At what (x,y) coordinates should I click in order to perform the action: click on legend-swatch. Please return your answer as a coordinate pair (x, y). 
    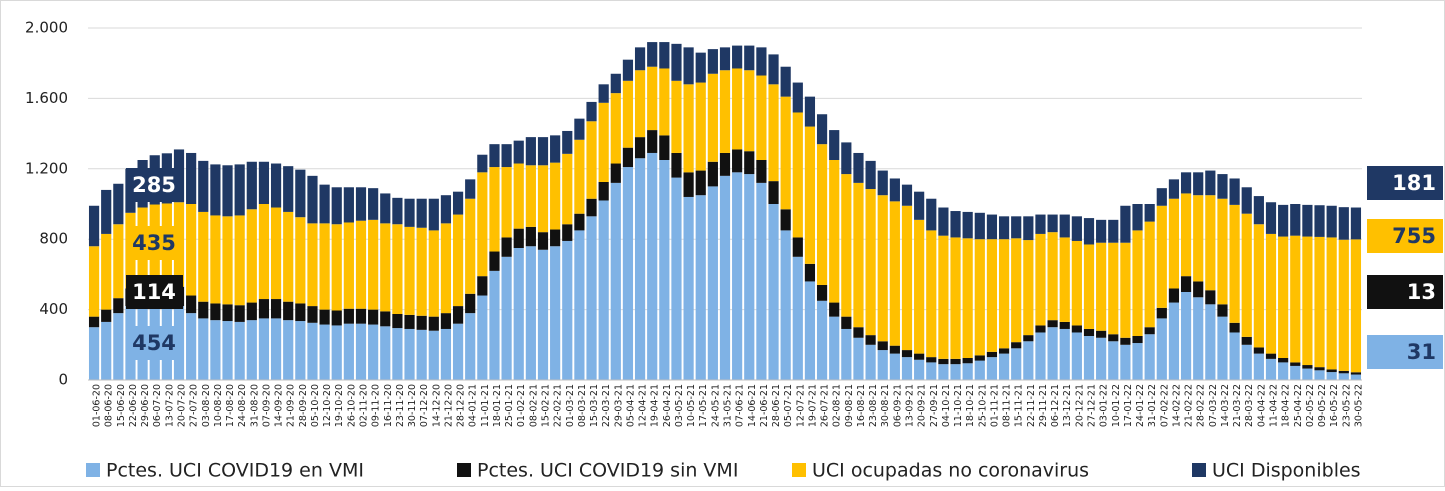
    Looking at the image, I should click on (93, 470).